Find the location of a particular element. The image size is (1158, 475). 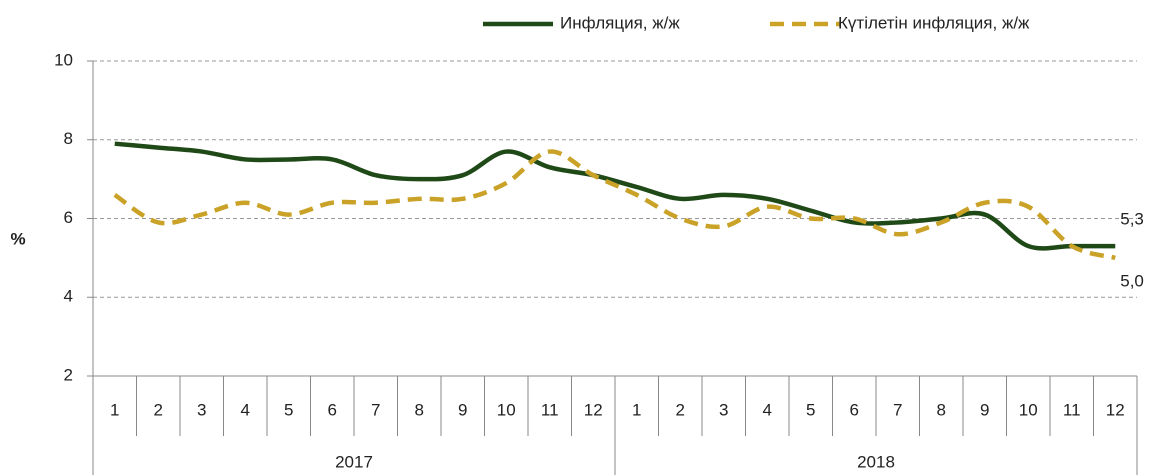

legend-label: Инфляция, ж/ж is located at coordinates (620, 22).